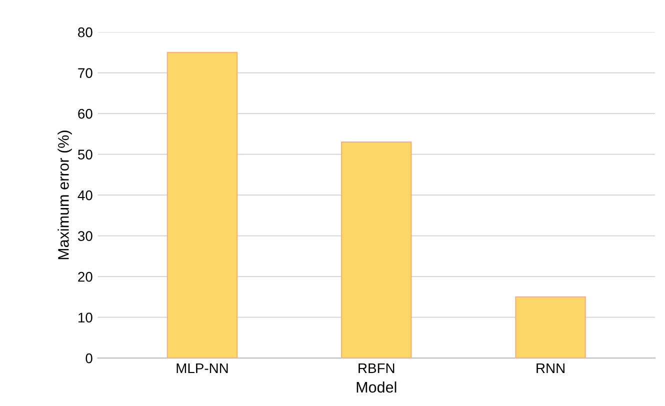  Describe the element at coordinates (85, 195) in the screenshot. I see `y-tick-label: 40` at that location.